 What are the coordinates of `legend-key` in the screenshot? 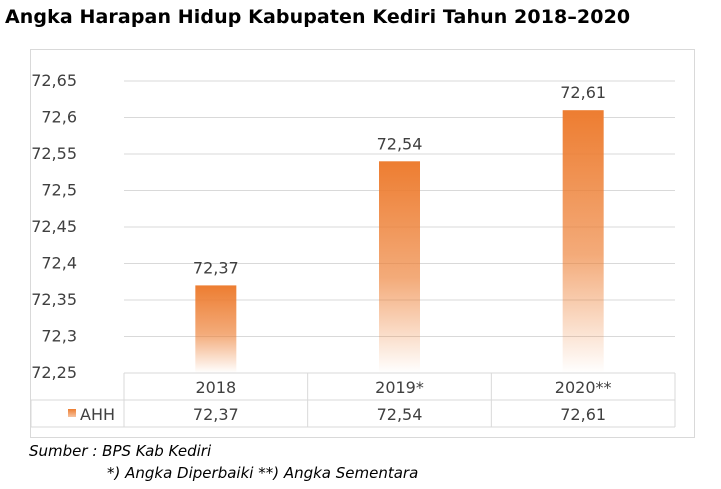 It's located at (72, 413).